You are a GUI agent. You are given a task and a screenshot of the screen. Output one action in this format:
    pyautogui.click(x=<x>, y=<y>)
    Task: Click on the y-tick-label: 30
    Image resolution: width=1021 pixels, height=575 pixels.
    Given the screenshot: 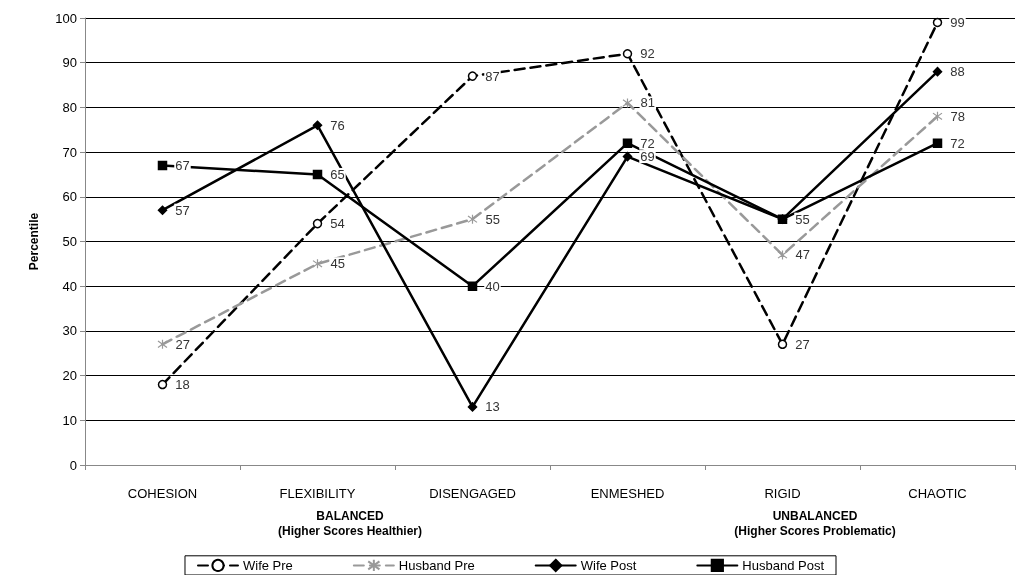 What is the action you would take?
    pyautogui.click(x=69, y=331)
    